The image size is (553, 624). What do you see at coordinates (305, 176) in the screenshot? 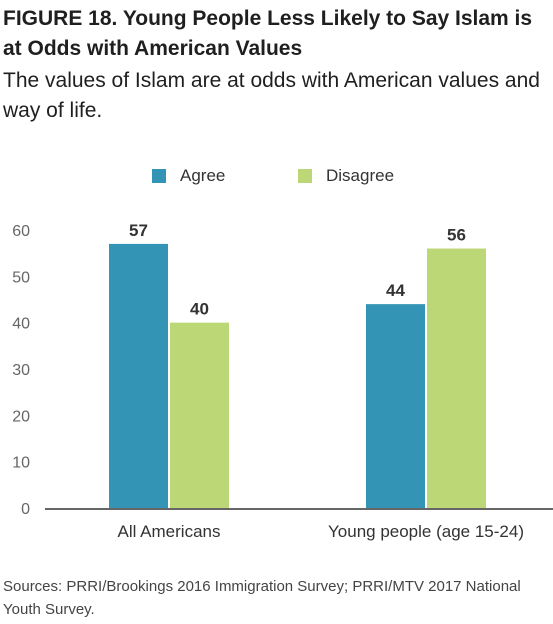
I see `legend-swatch-disagree` at bounding box center [305, 176].